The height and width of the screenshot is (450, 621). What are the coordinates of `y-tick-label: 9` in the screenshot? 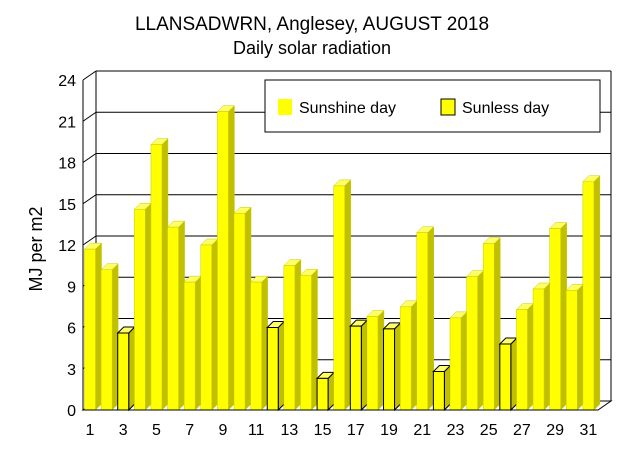 It's located at (71, 287).